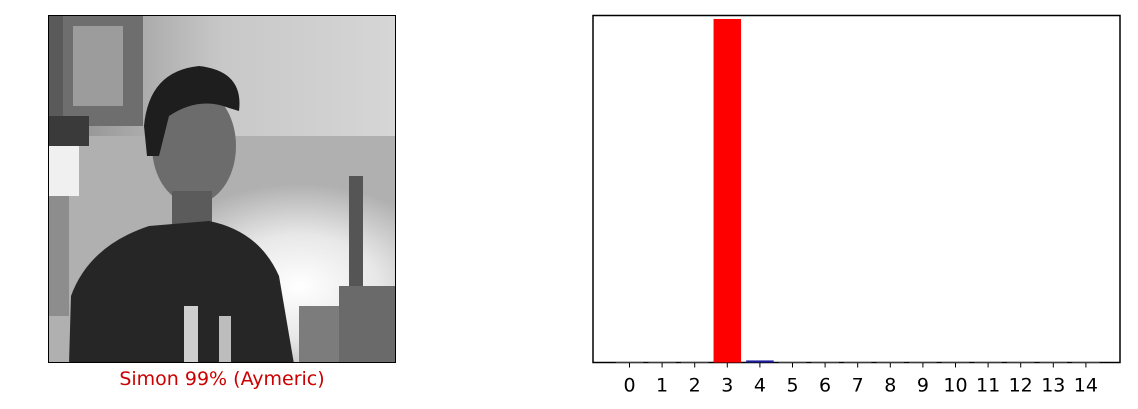  Describe the element at coordinates (1021, 386) in the screenshot. I see `x-tick-label-12: 12` at that location.